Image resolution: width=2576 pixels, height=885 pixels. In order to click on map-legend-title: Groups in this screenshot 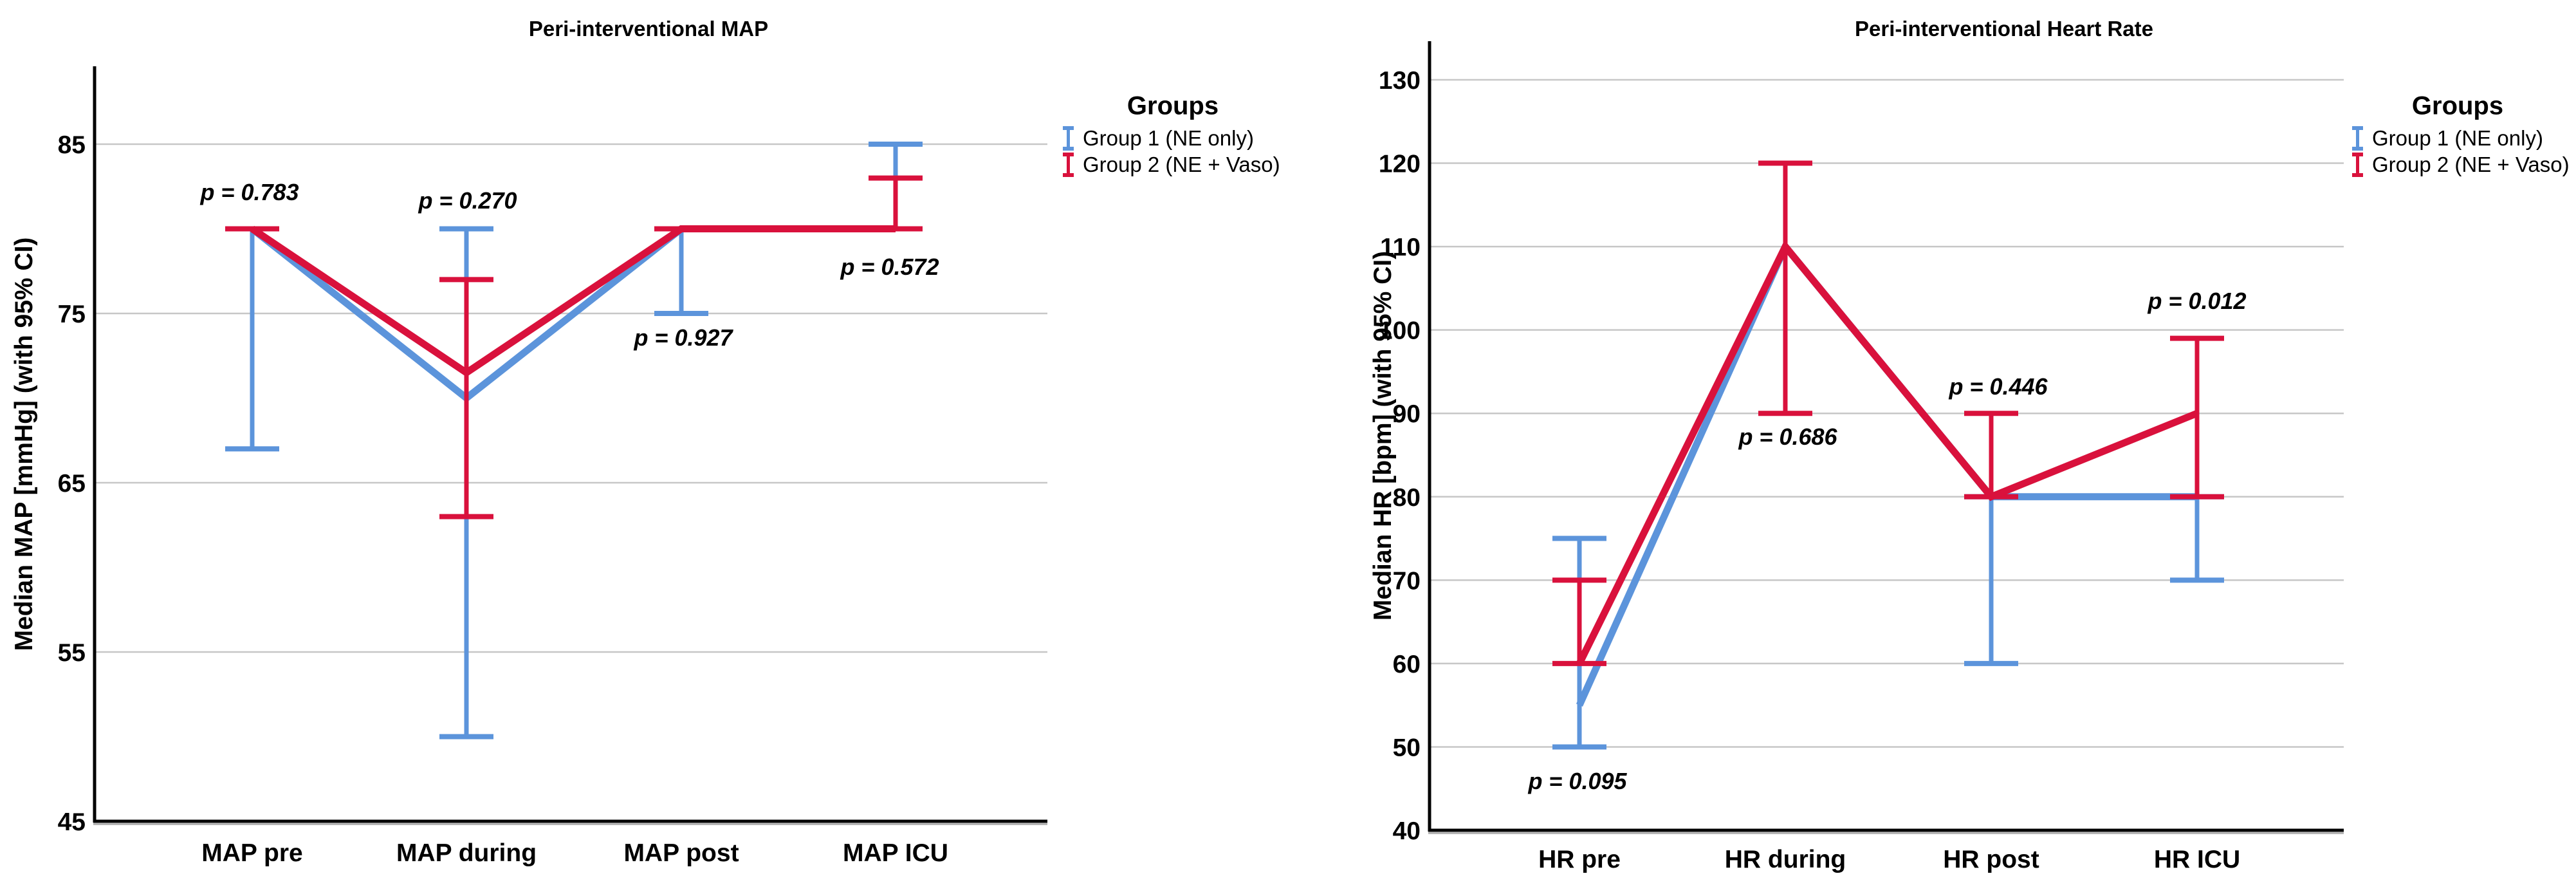, I will do `click(1173, 105)`.